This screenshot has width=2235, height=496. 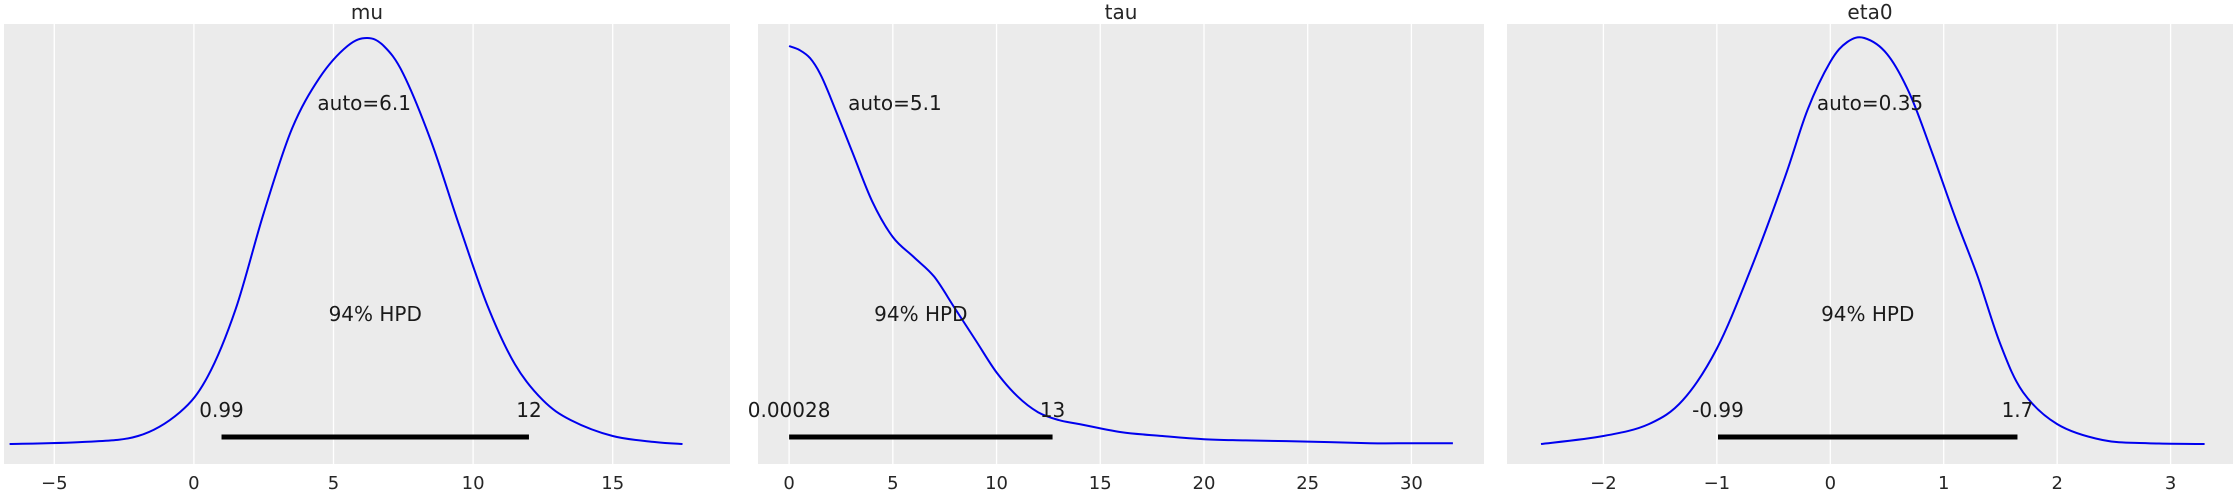 What do you see at coordinates (364, 103) in the screenshot?
I see `point-estimate-label: auto=6.1` at bounding box center [364, 103].